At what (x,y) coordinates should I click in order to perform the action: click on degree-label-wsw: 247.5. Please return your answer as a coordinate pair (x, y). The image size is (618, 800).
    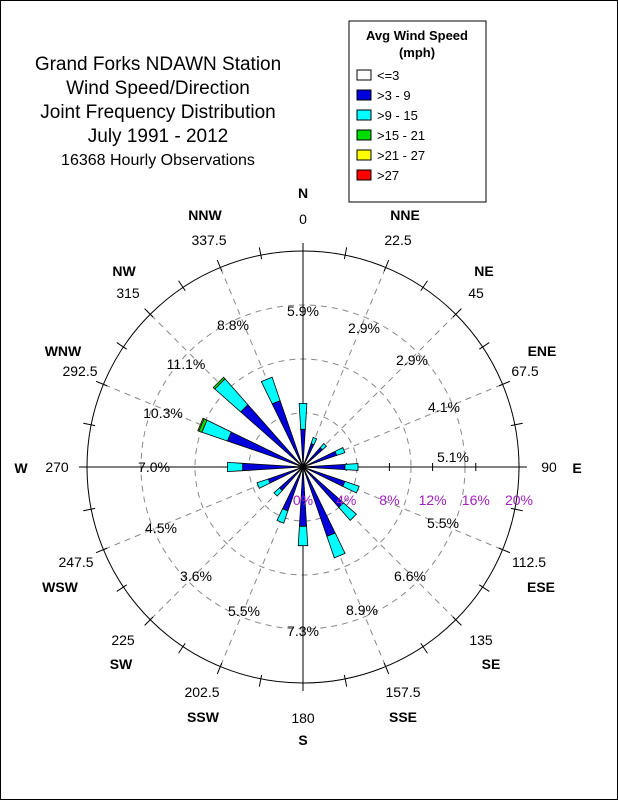
    Looking at the image, I should click on (75, 562).